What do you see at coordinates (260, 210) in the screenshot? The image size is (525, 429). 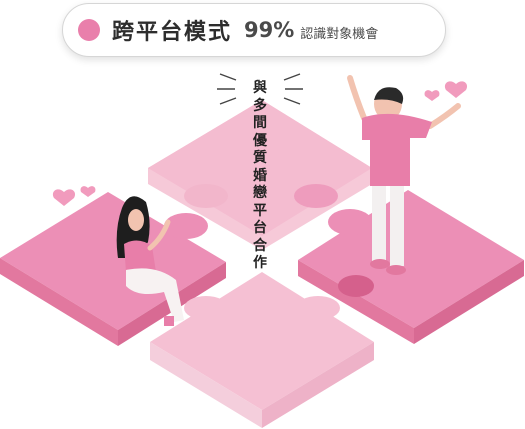 I see `caption-char: 平` at bounding box center [260, 210].